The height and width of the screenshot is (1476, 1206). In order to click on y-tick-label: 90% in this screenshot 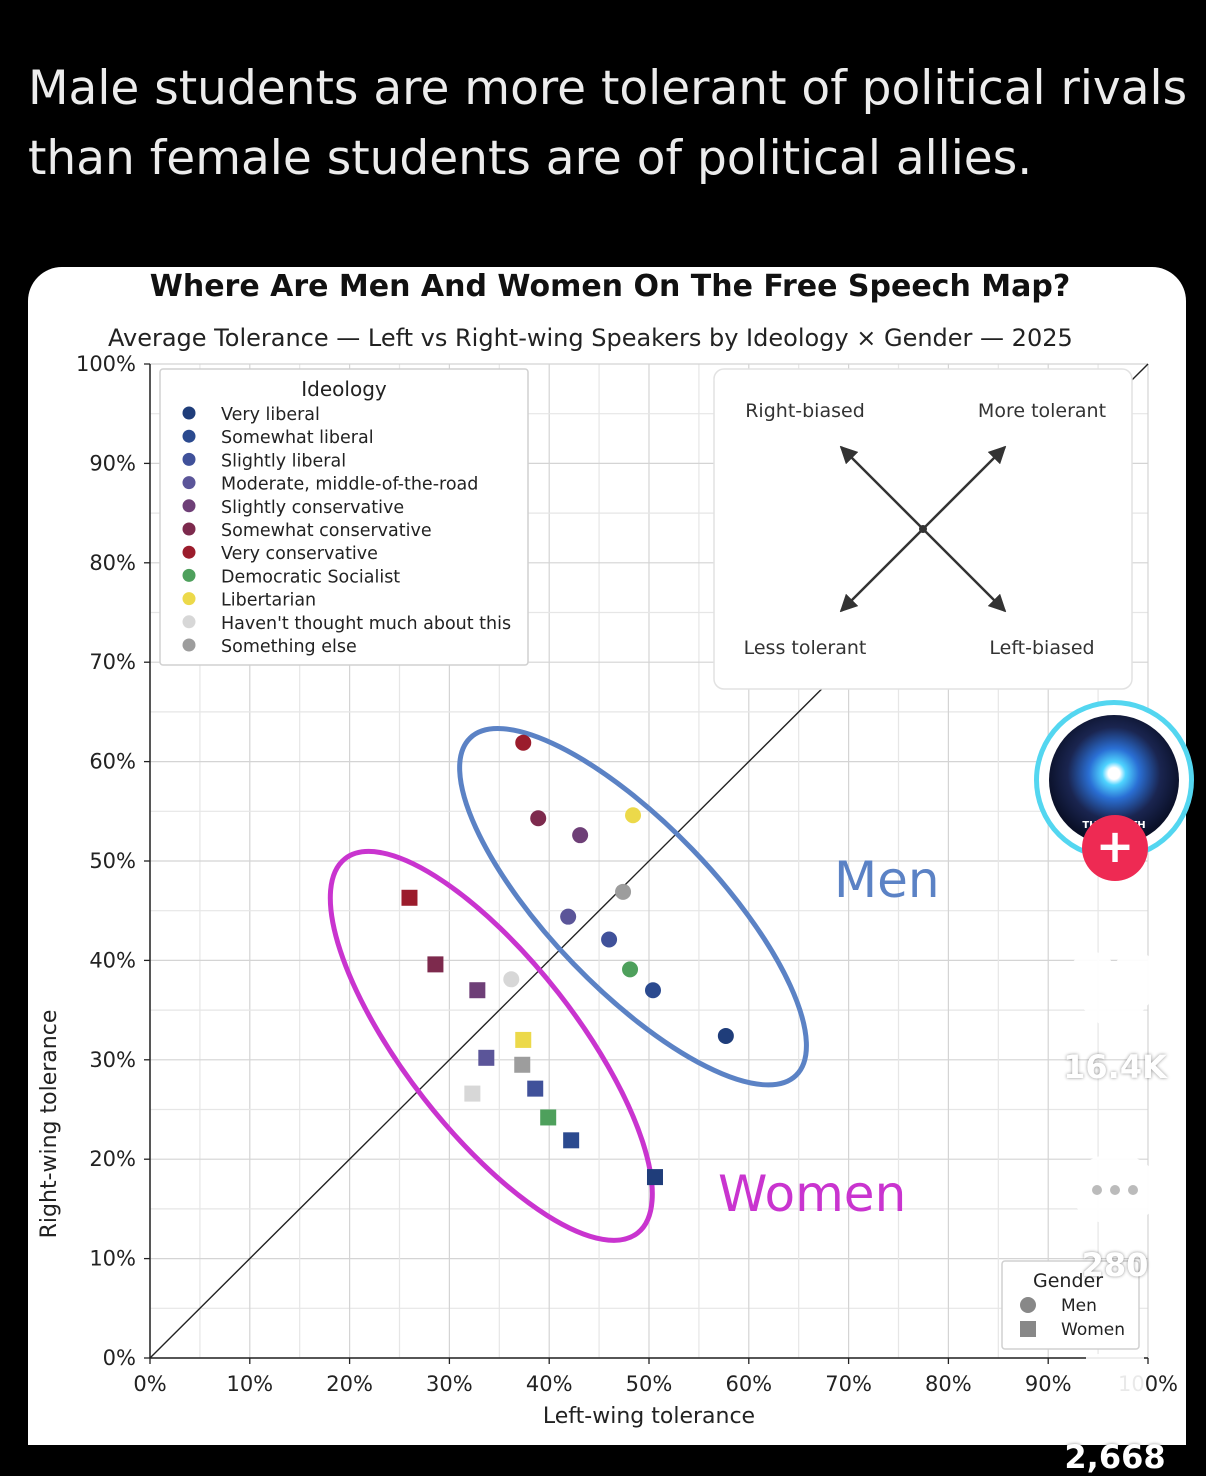, I will do `click(112, 463)`.